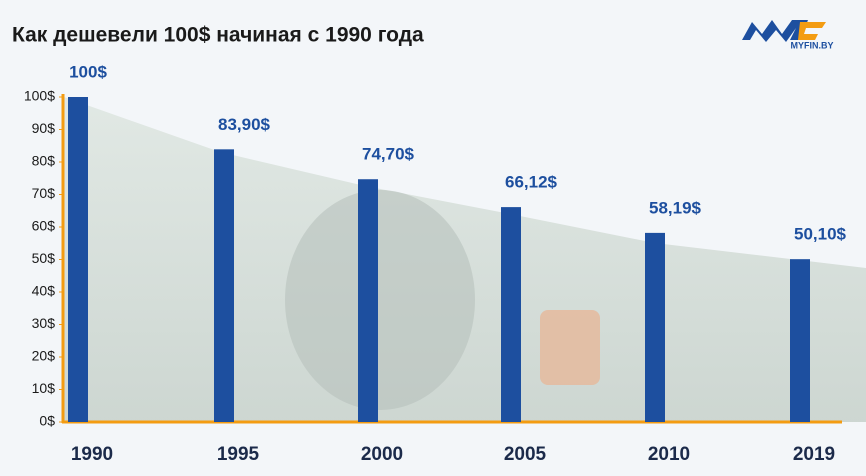 This screenshot has width=866, height=476. What do you see at coordinates (525, 454) in the screenshot?
I see `x-tick-label: 2005` at bounding box center [525, 454].